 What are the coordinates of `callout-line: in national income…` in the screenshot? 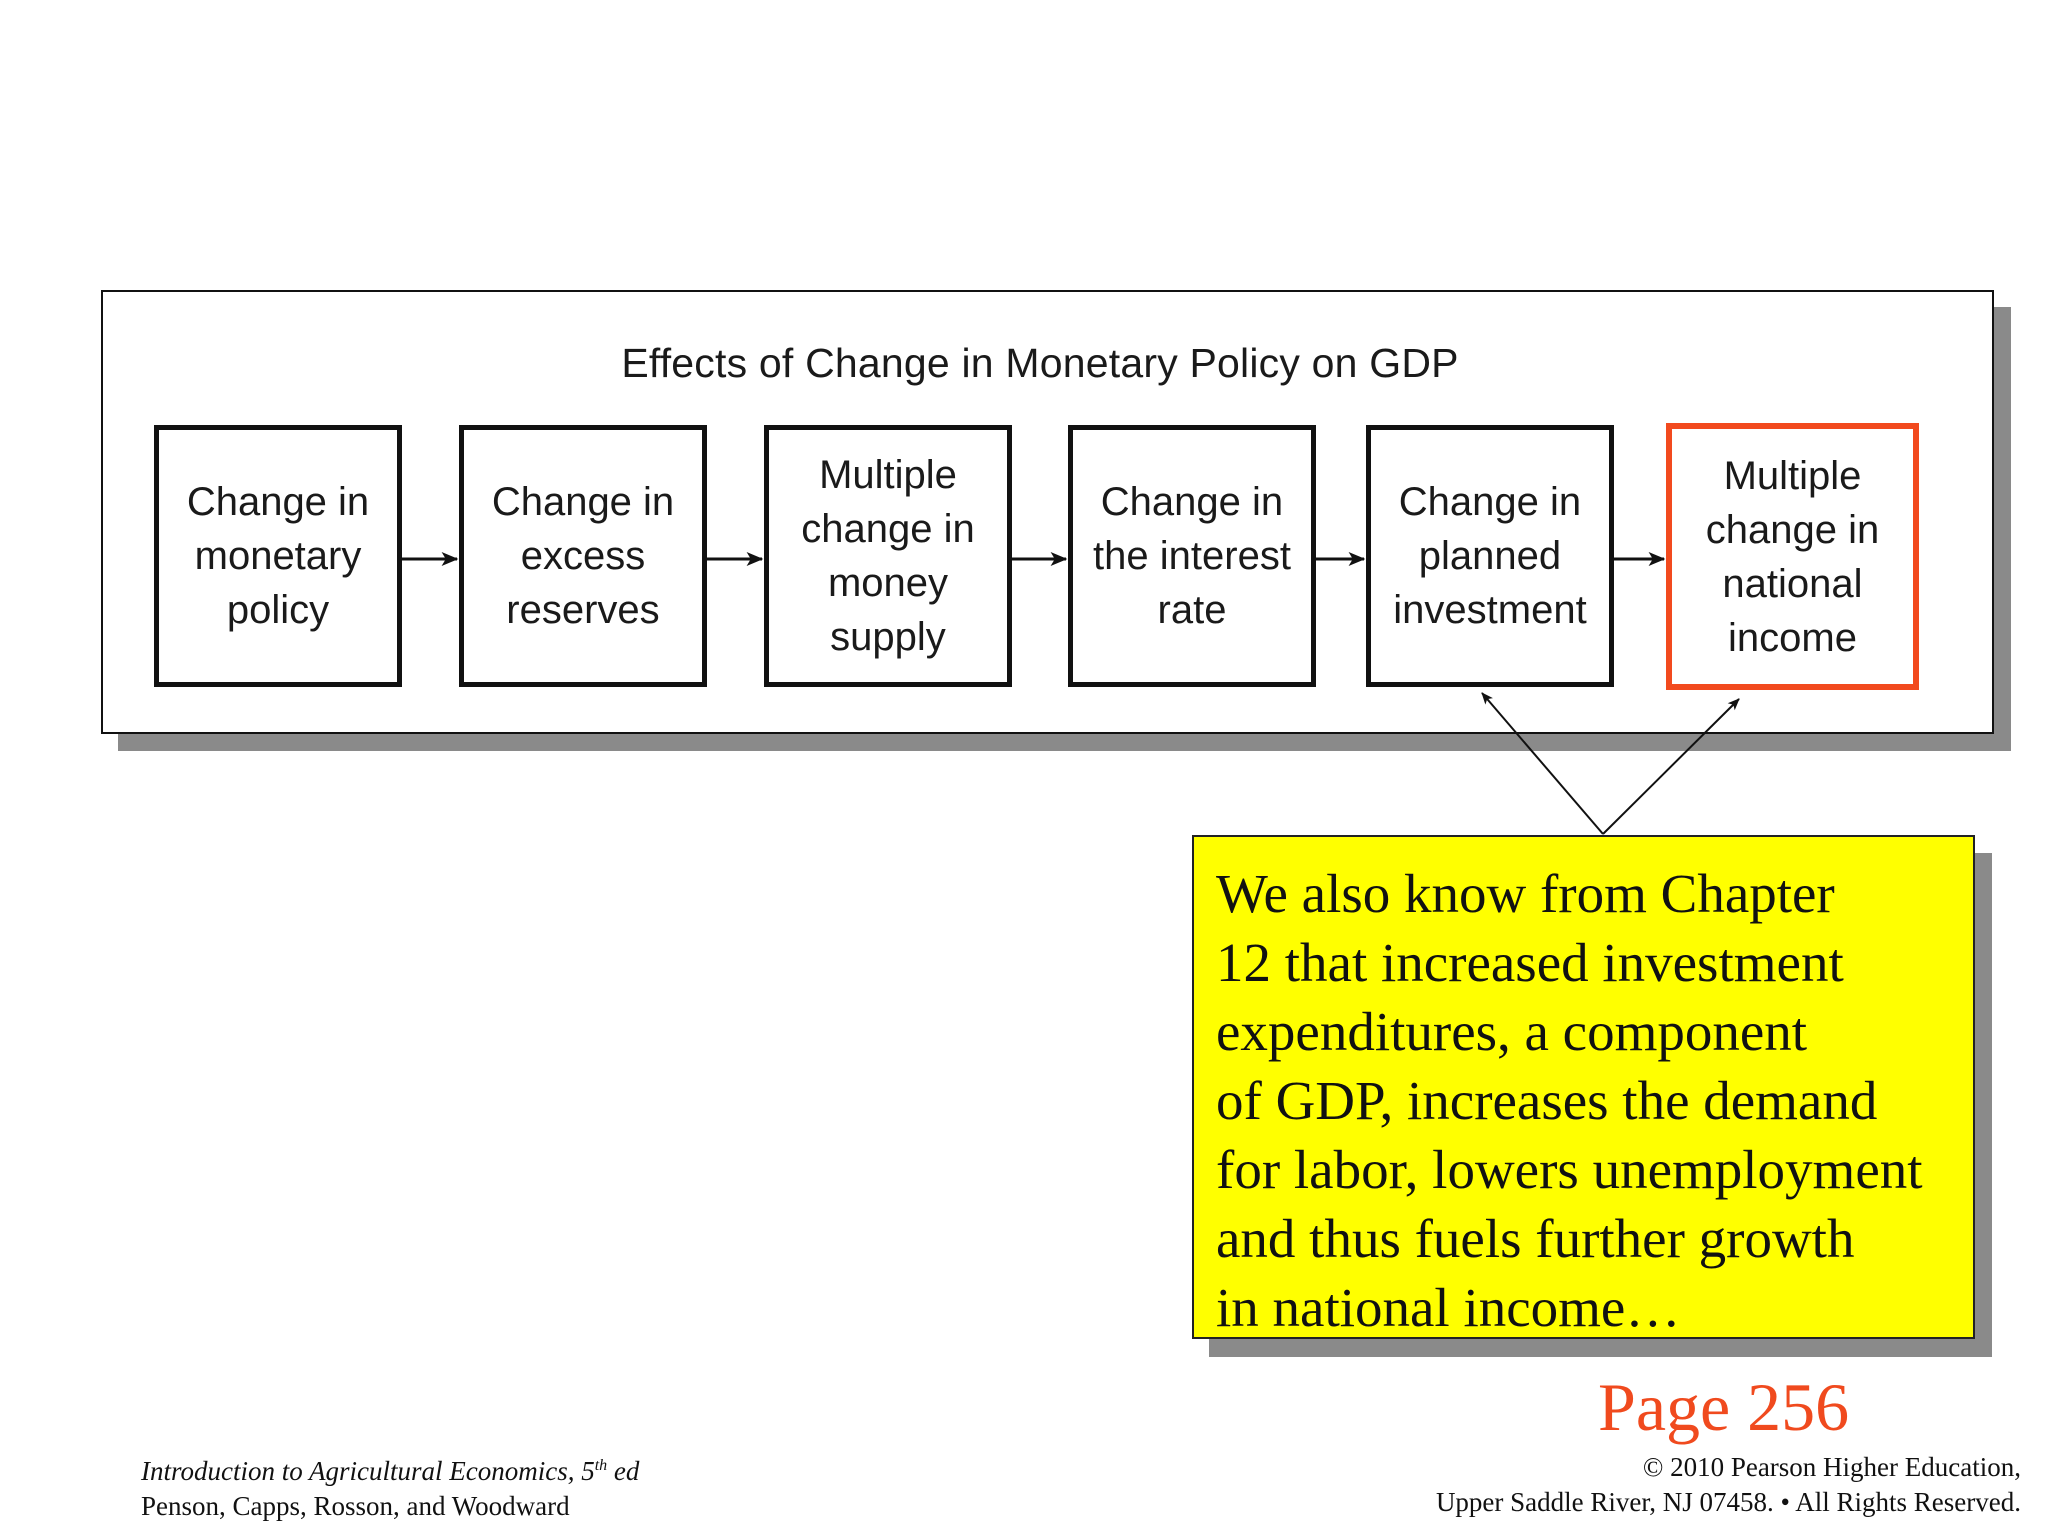 It's located at (1448, 1307).